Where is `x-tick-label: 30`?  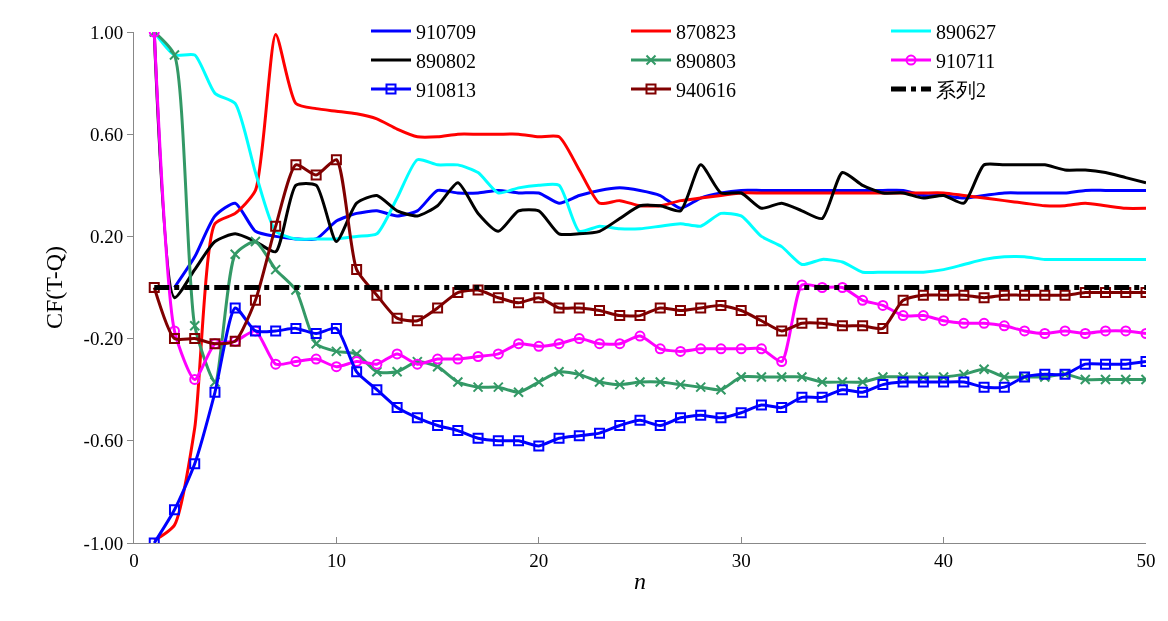 x-tick-label: 30 is located at coordinates (741, 560).